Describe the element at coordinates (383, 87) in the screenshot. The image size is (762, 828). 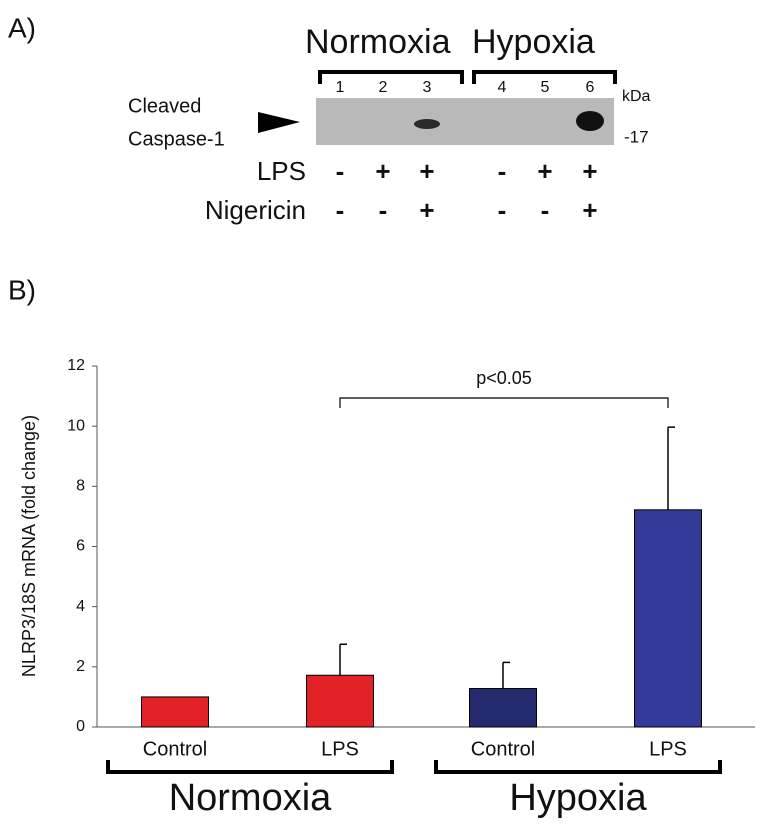
I see `lane-number: 2` at that location.